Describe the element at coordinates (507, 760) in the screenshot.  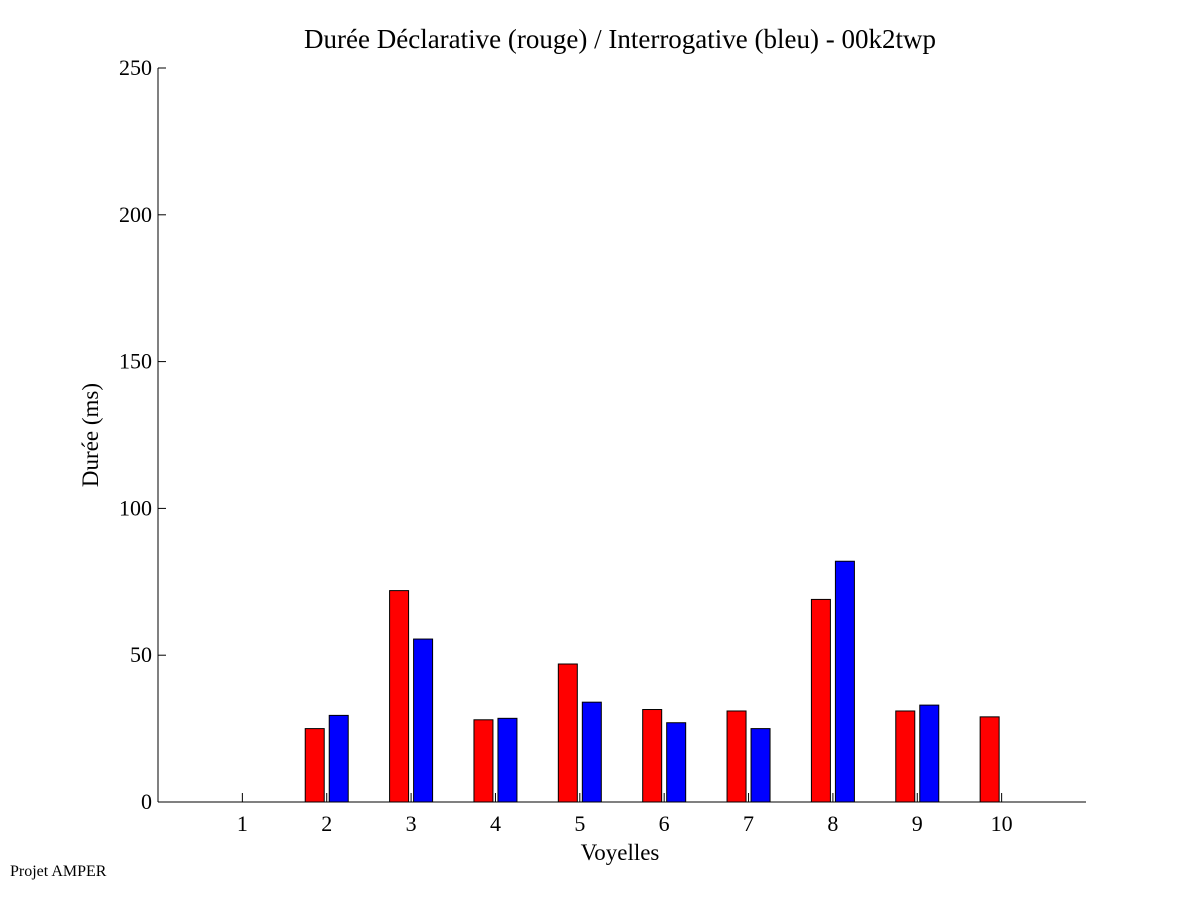
I see `bar-series2-cat4` at that location.